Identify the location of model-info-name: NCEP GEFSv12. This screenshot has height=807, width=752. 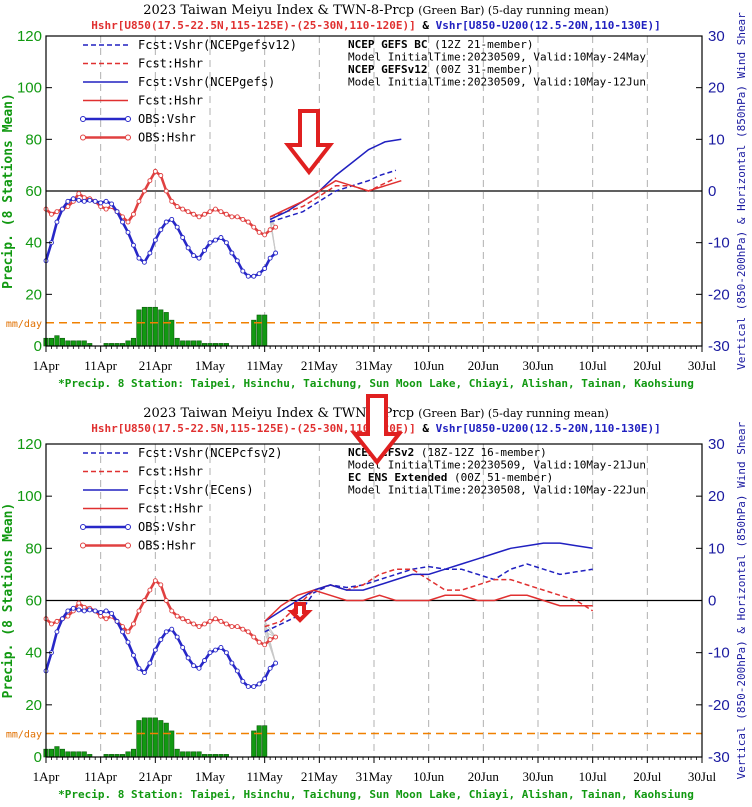
(387, 69).